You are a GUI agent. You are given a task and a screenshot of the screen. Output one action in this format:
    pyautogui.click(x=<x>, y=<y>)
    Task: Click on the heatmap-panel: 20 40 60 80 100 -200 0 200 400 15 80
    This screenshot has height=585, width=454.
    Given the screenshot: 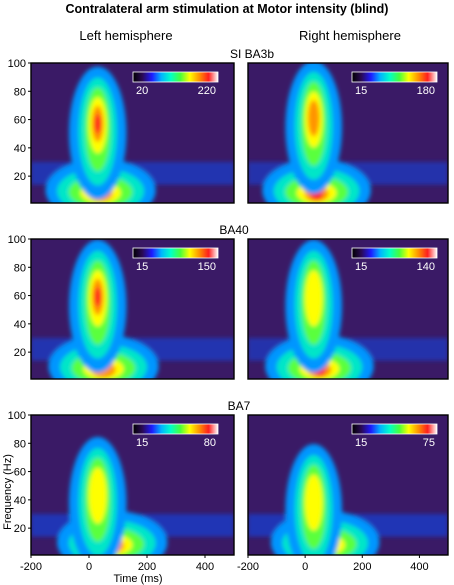 What is the action you would take?
    pyautogui.click(x=121, y=491)
    